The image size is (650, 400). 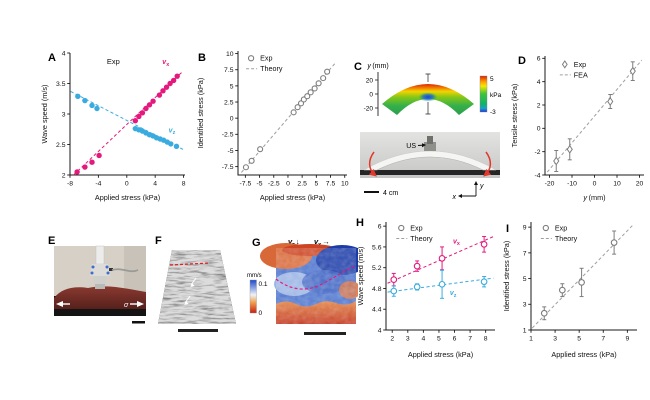 What do you see at coordinates (52, 241) in the screenshot?
I see `panel-label-E: E` at bounding box center [52, 241].